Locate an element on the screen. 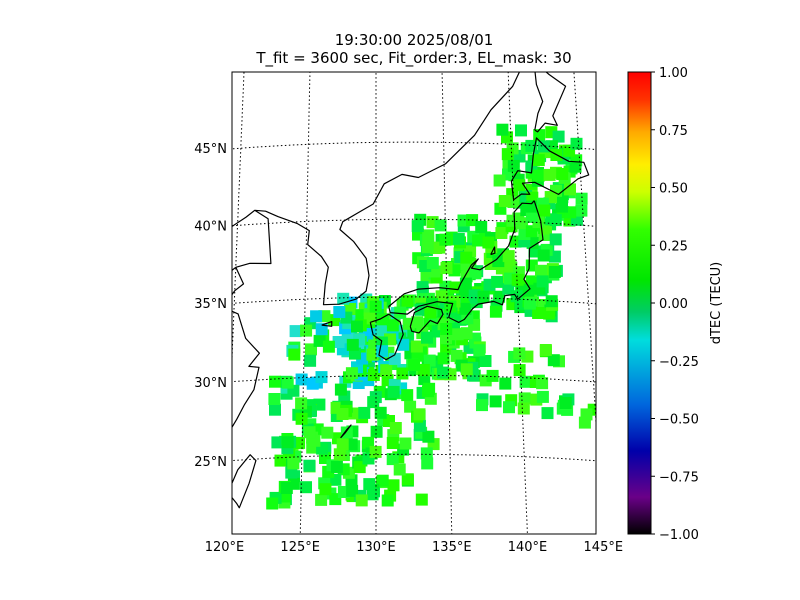  lon-tick-label: 145°E is located at coordinates (604, 547).